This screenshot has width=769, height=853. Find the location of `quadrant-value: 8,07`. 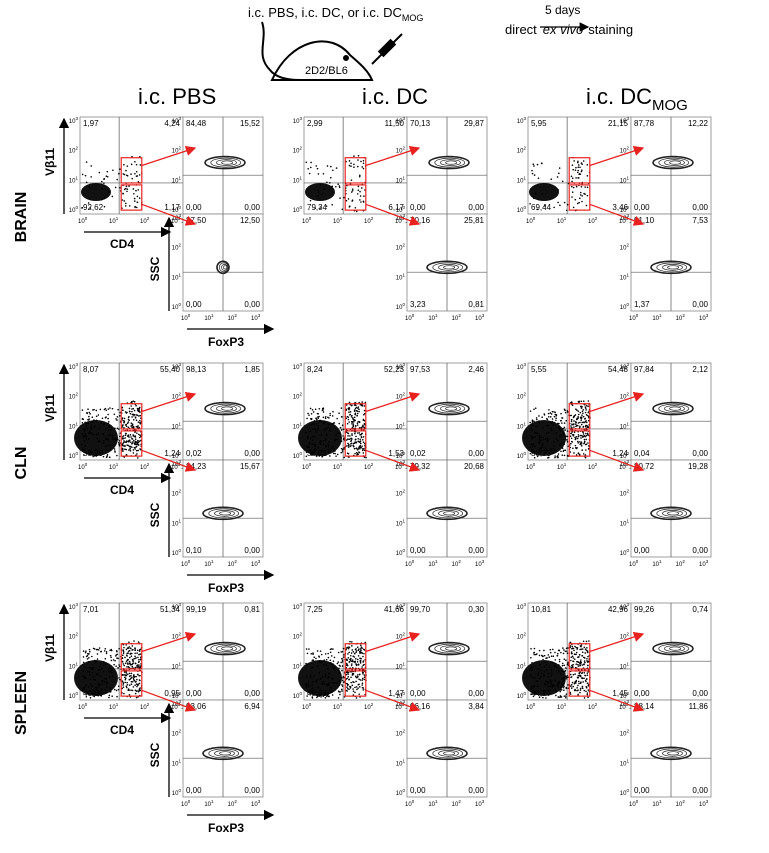

quadrant-value: 8,07 is located at coordinates (91, 369).